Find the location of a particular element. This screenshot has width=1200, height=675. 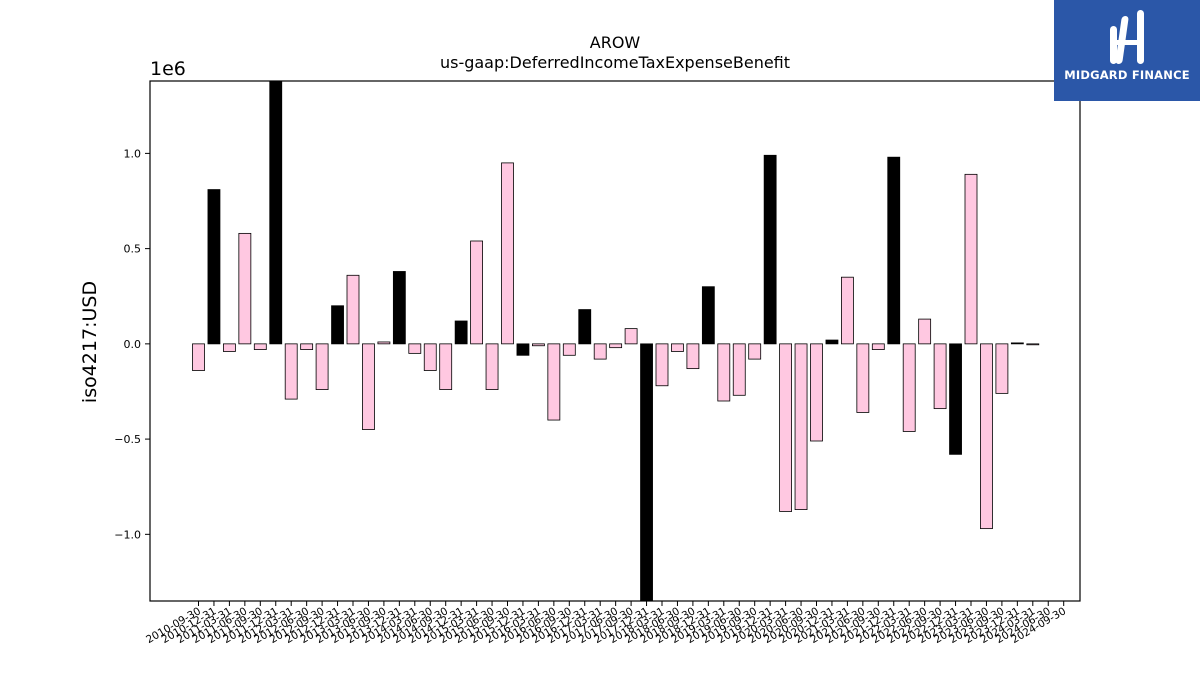

y-tick-label: −1.0 is located at coordinates (127, 534).